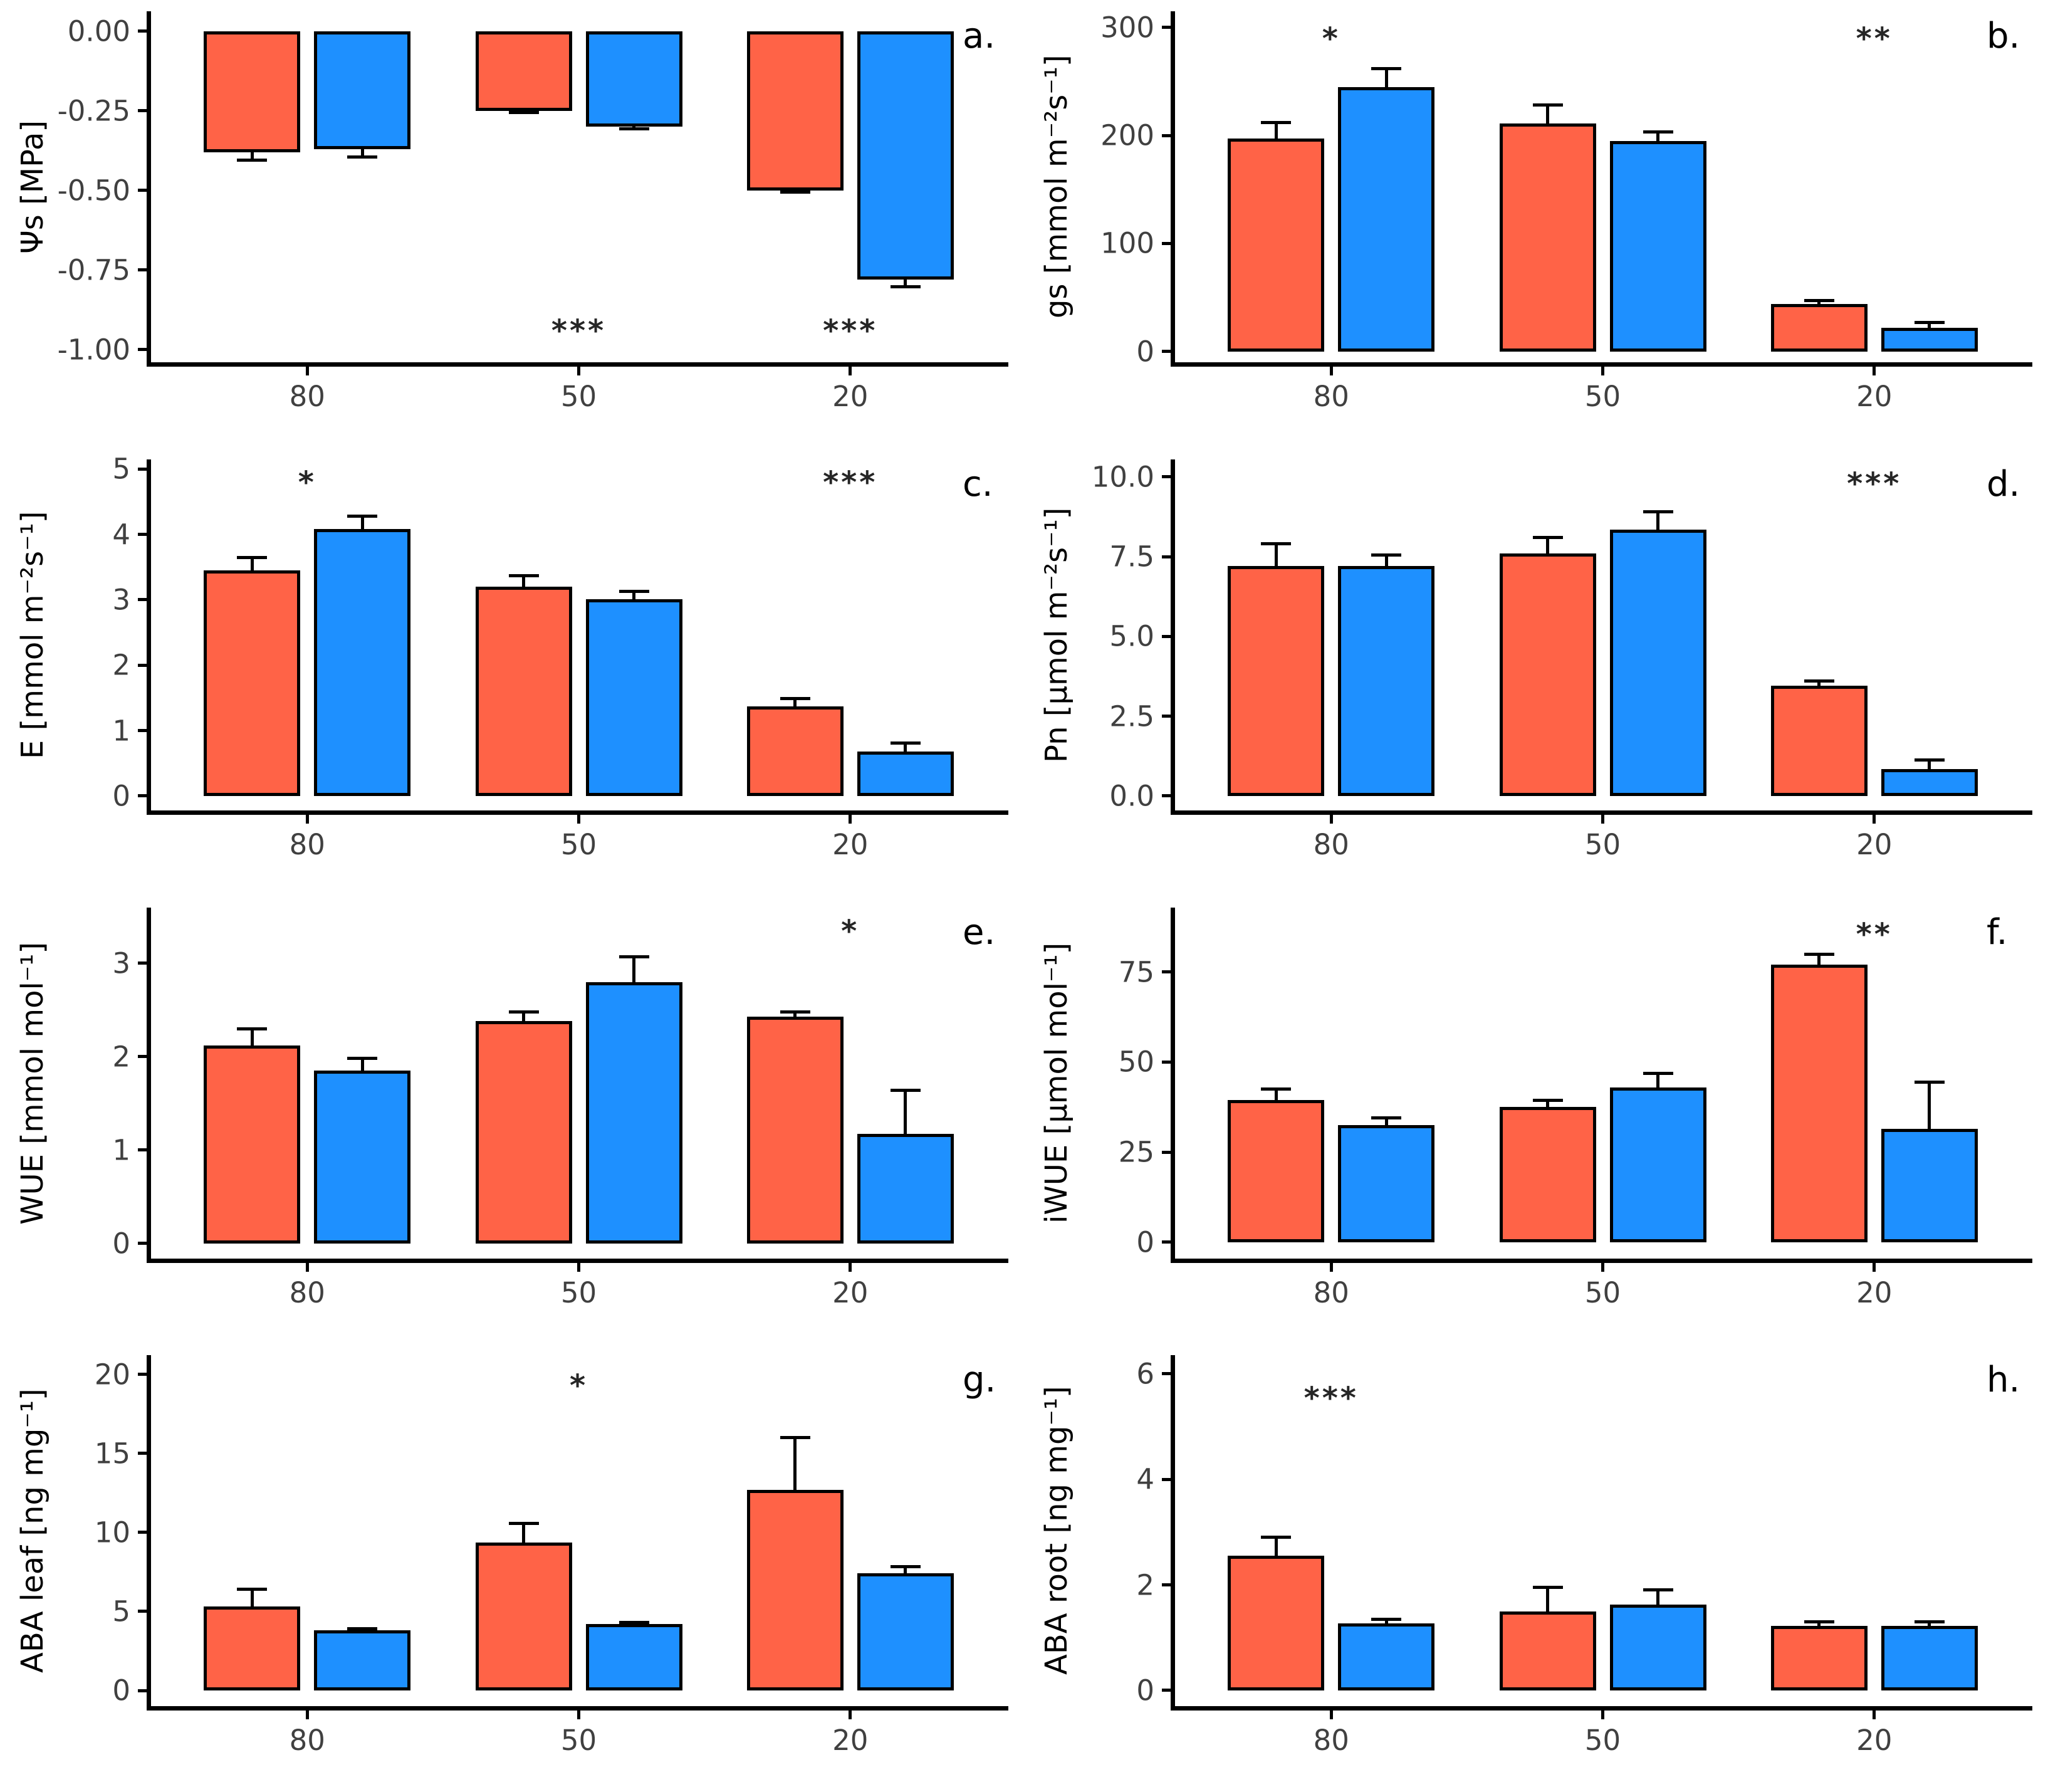 The image size is (2048, 1792). I want to click on y-tick-label: 0, so click(121, 796).